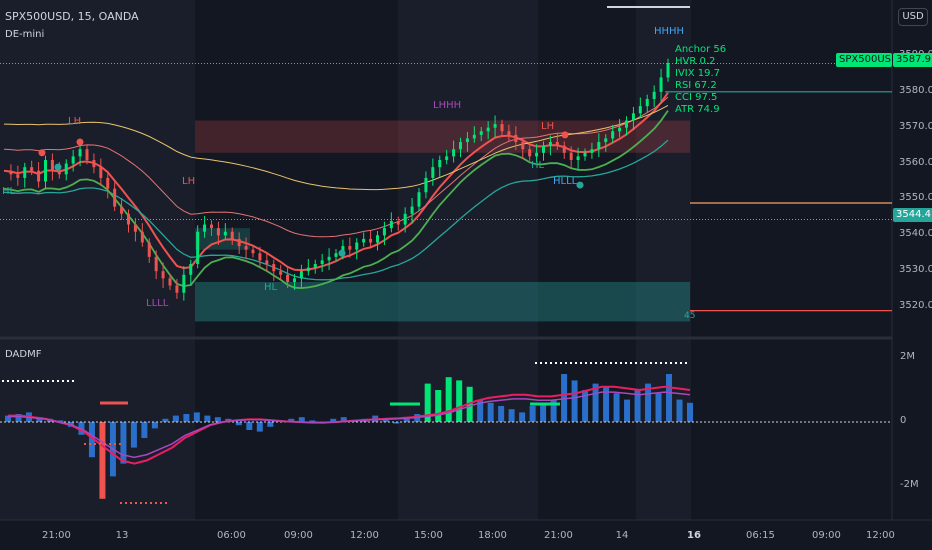  I want to click on price-tick-label: 3550.0, so click(915, 198).